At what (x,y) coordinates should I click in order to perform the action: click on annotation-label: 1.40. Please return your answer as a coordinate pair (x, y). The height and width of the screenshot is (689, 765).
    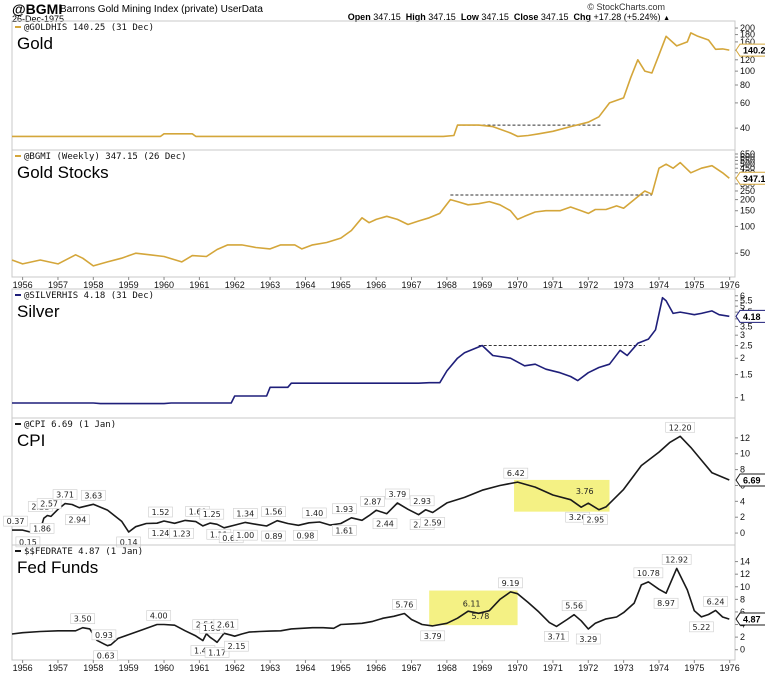
    Looking at the image, I should click on (314, 513).